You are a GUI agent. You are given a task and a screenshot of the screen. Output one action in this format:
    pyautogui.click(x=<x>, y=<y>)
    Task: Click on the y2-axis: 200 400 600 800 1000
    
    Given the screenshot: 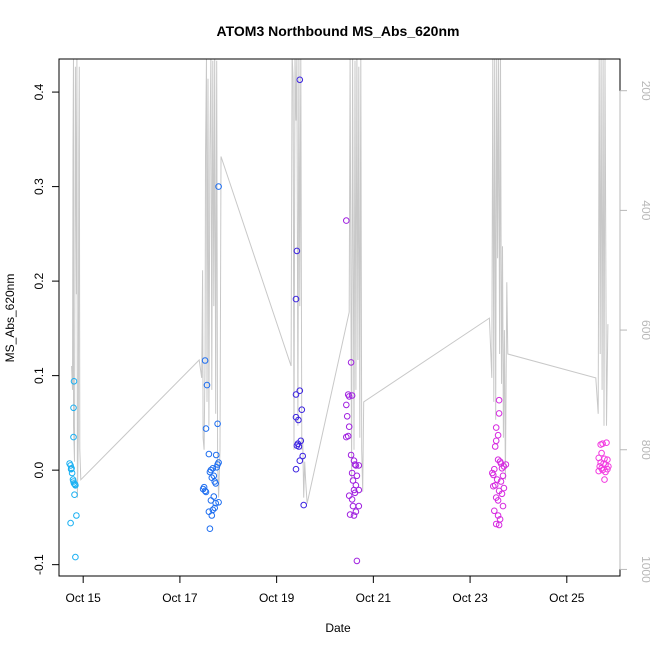 What is the action you would take?
    pyautogui.click(x=634, y=332)
    